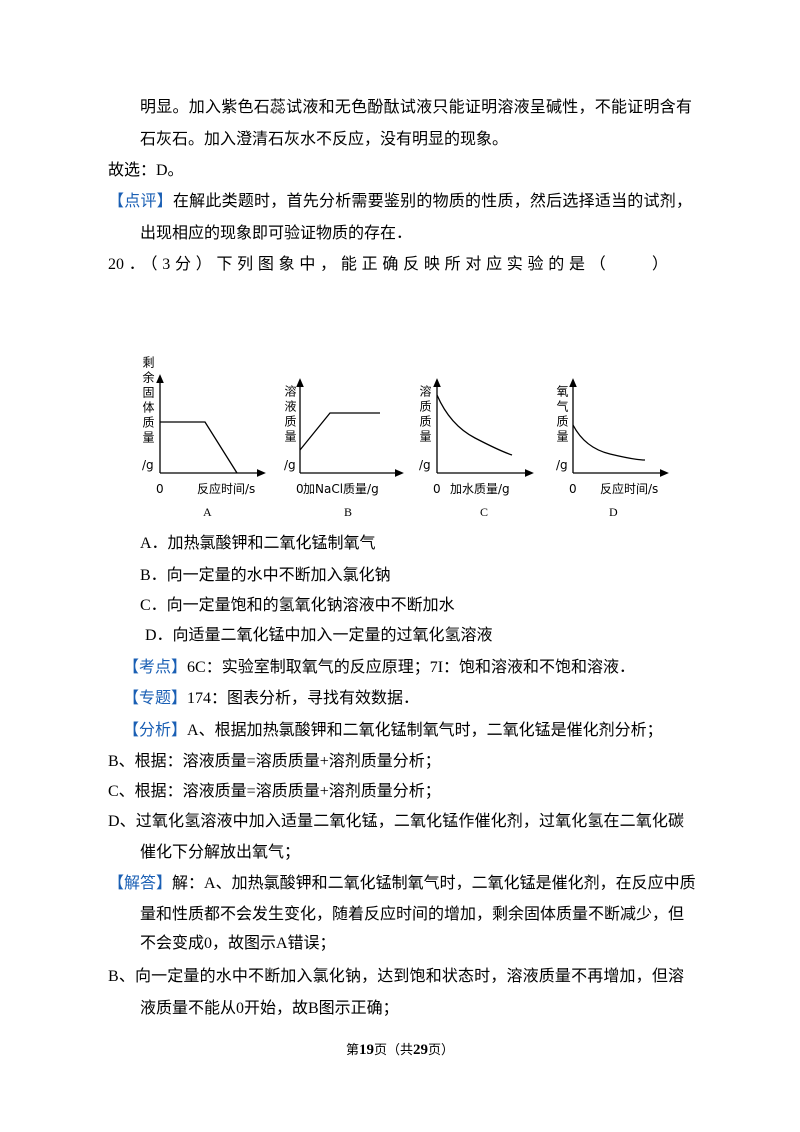  I want to click on text-line: 【分析】A、根据加热氯酸钾和二氧化锰制氧气时，二氧化锰是催化剂分析；, so click(393, 731).